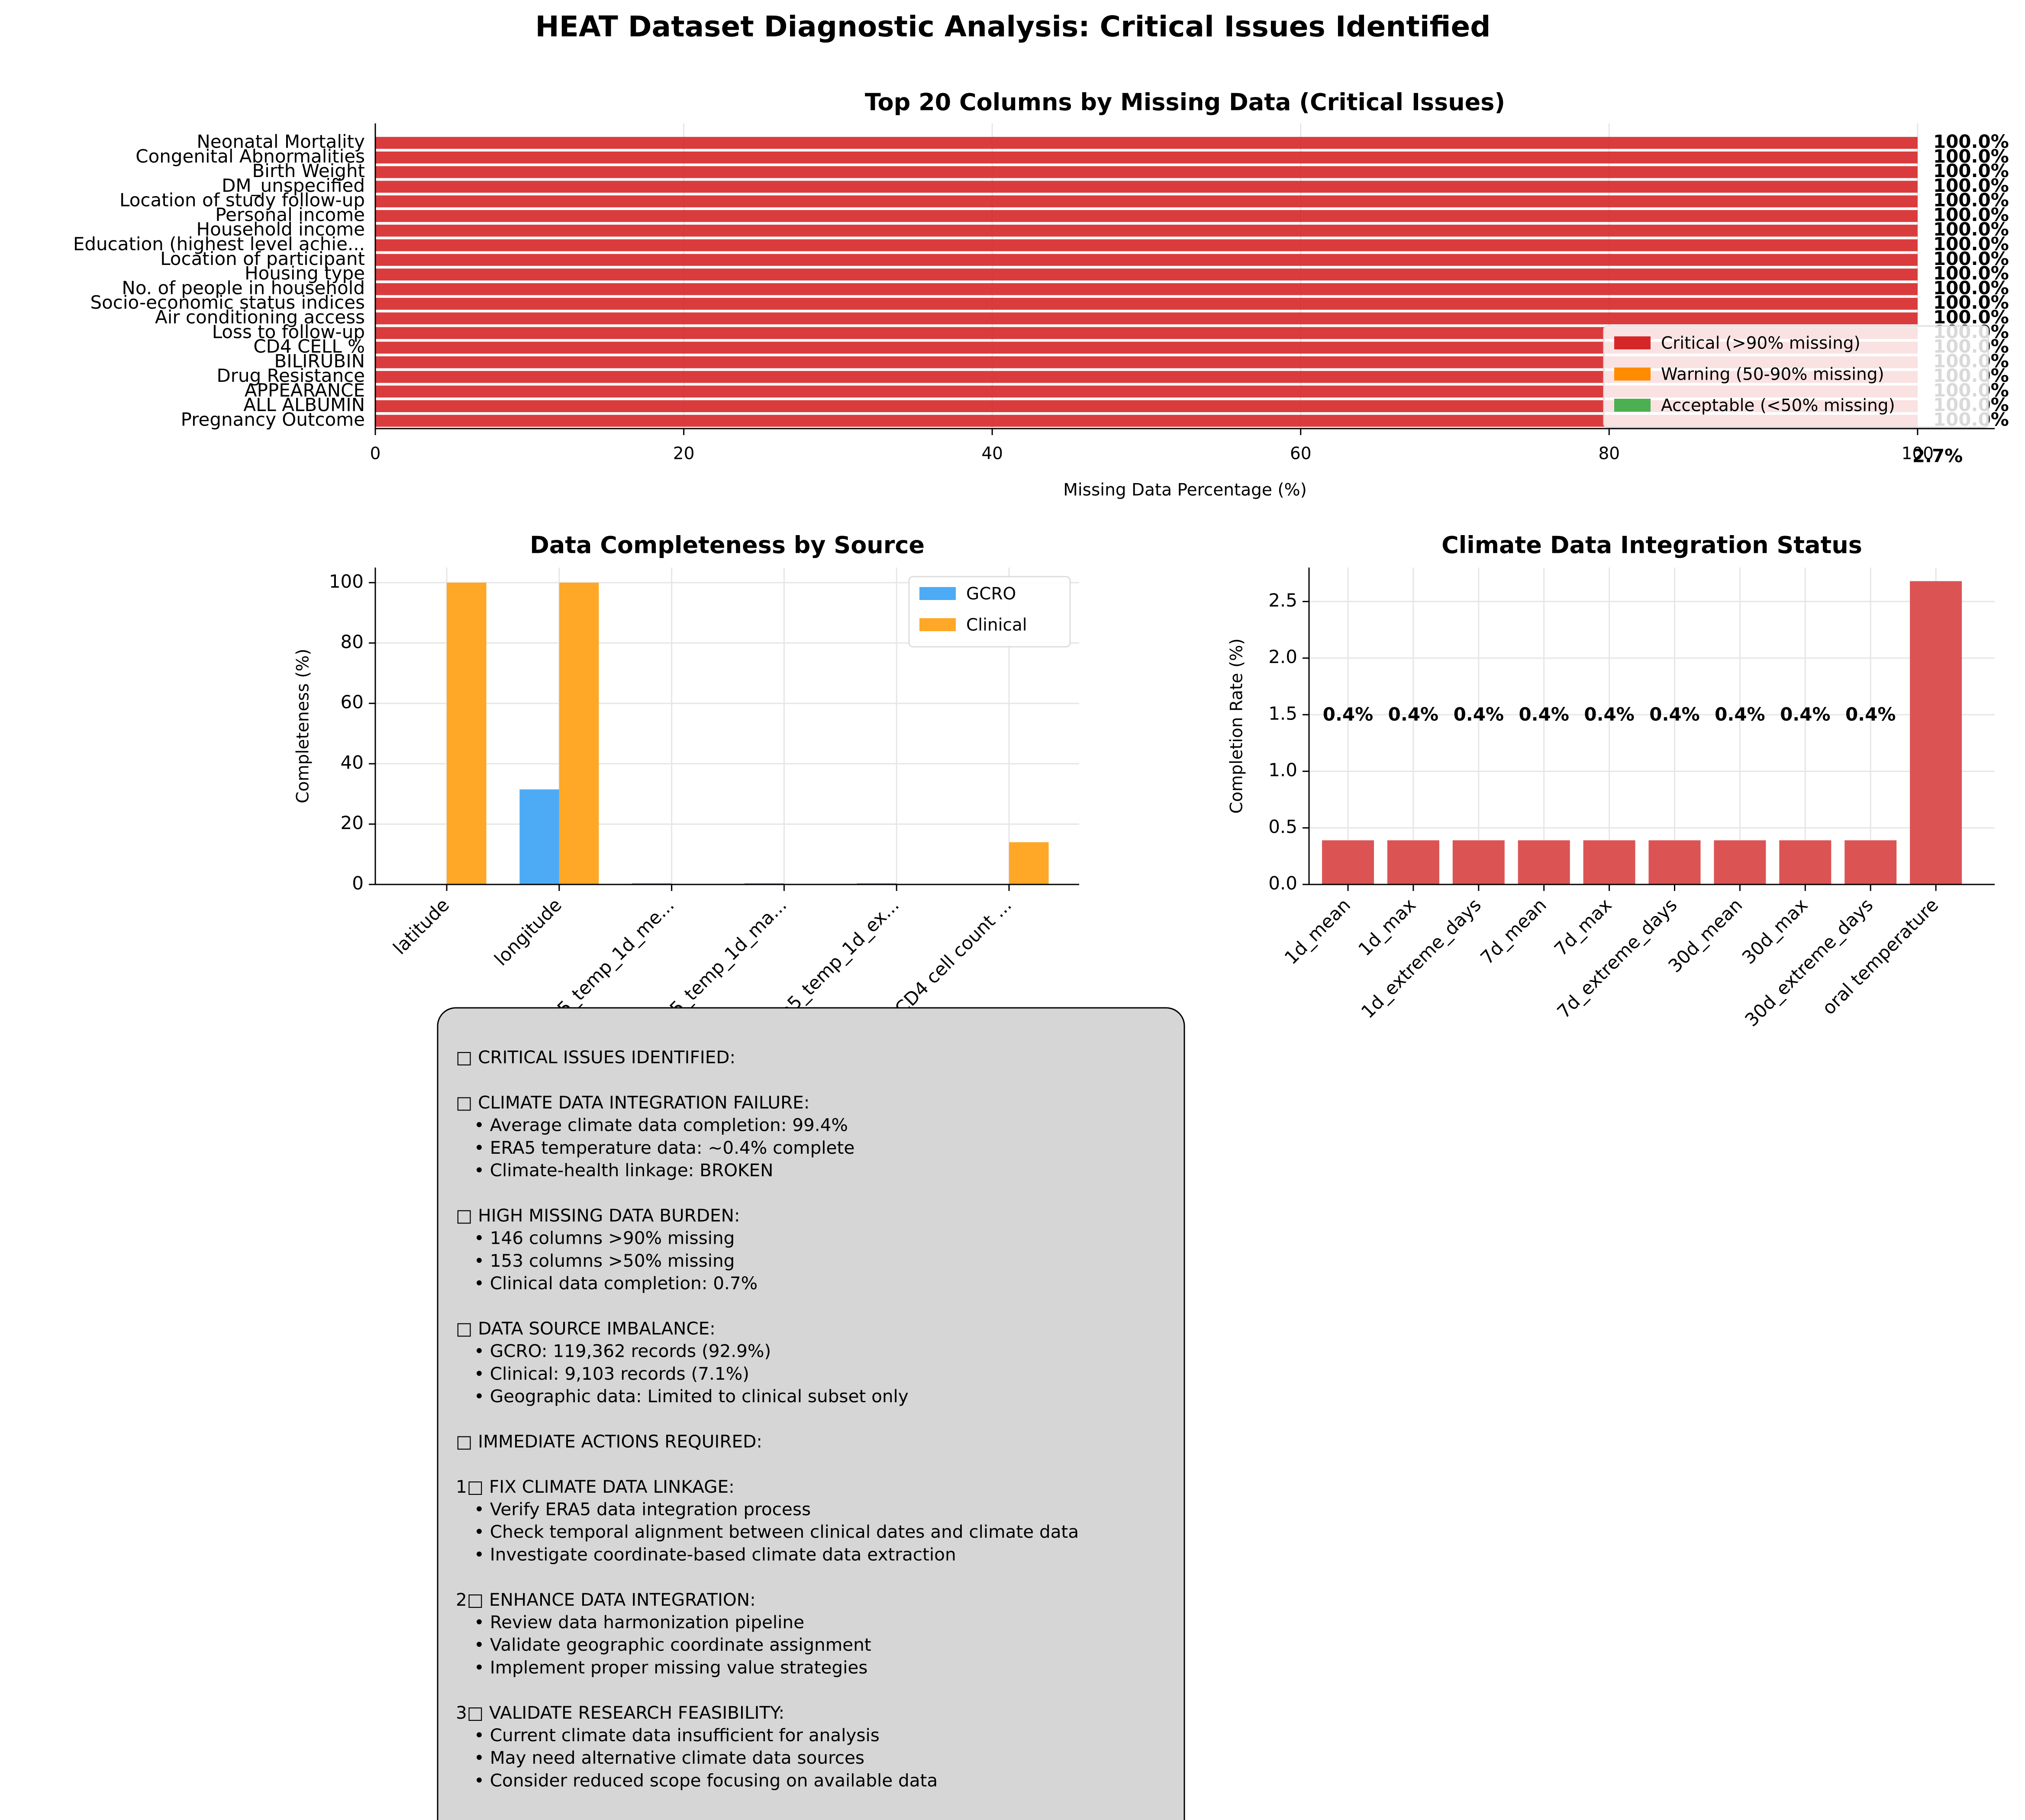 The image size is (2025, 1820). What do you see at coordinates (632, 1102) in the screenshot?
I see `notes-line: □ CLIMATE DATA INTEGRATION FAILURE:` at bounding box center [632, 1102].